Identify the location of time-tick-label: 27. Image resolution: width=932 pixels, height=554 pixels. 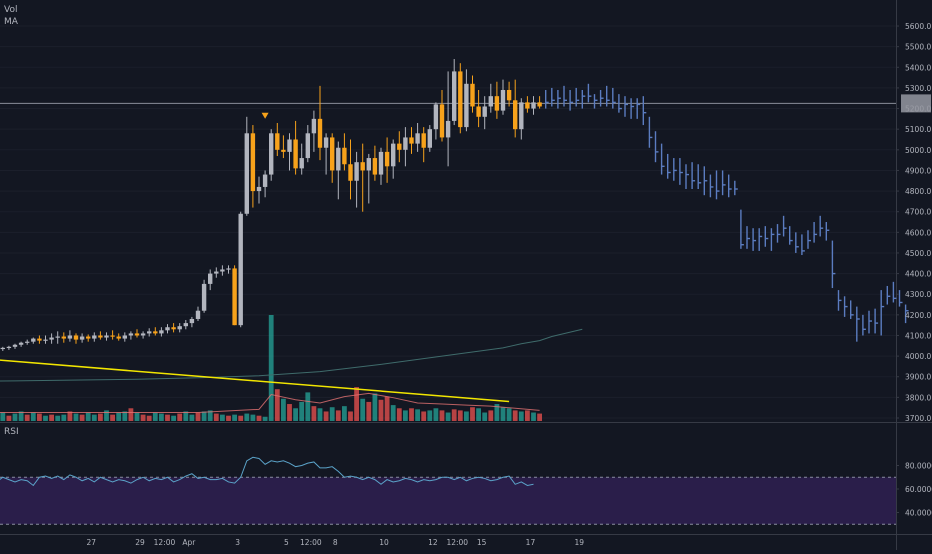
(91, 542).